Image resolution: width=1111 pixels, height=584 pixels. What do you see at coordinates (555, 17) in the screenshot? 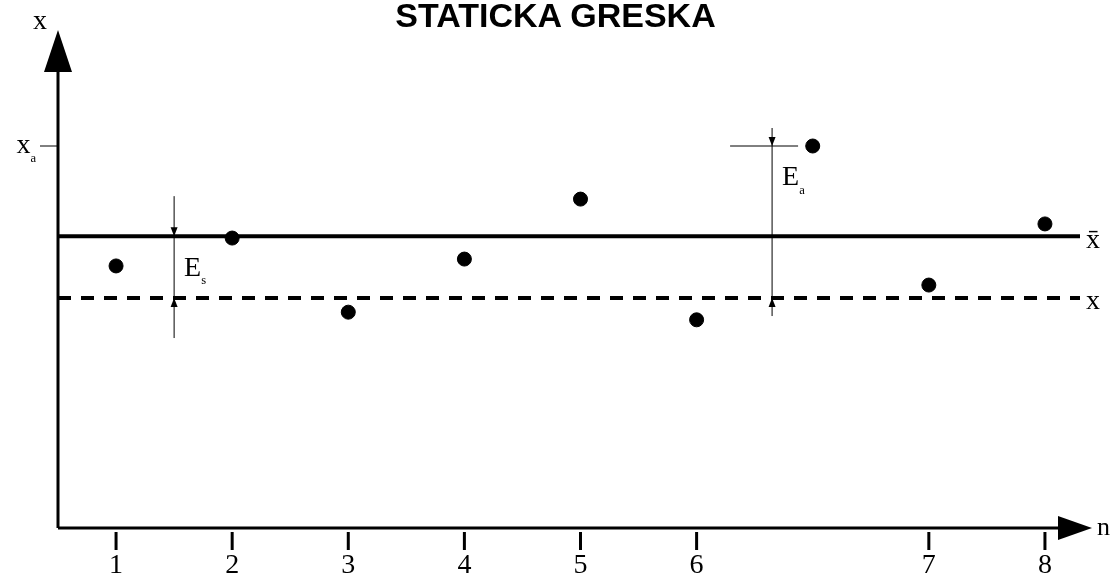
I see `chart-title: STATICKA GRESKA` at bounding box center [555, 17].